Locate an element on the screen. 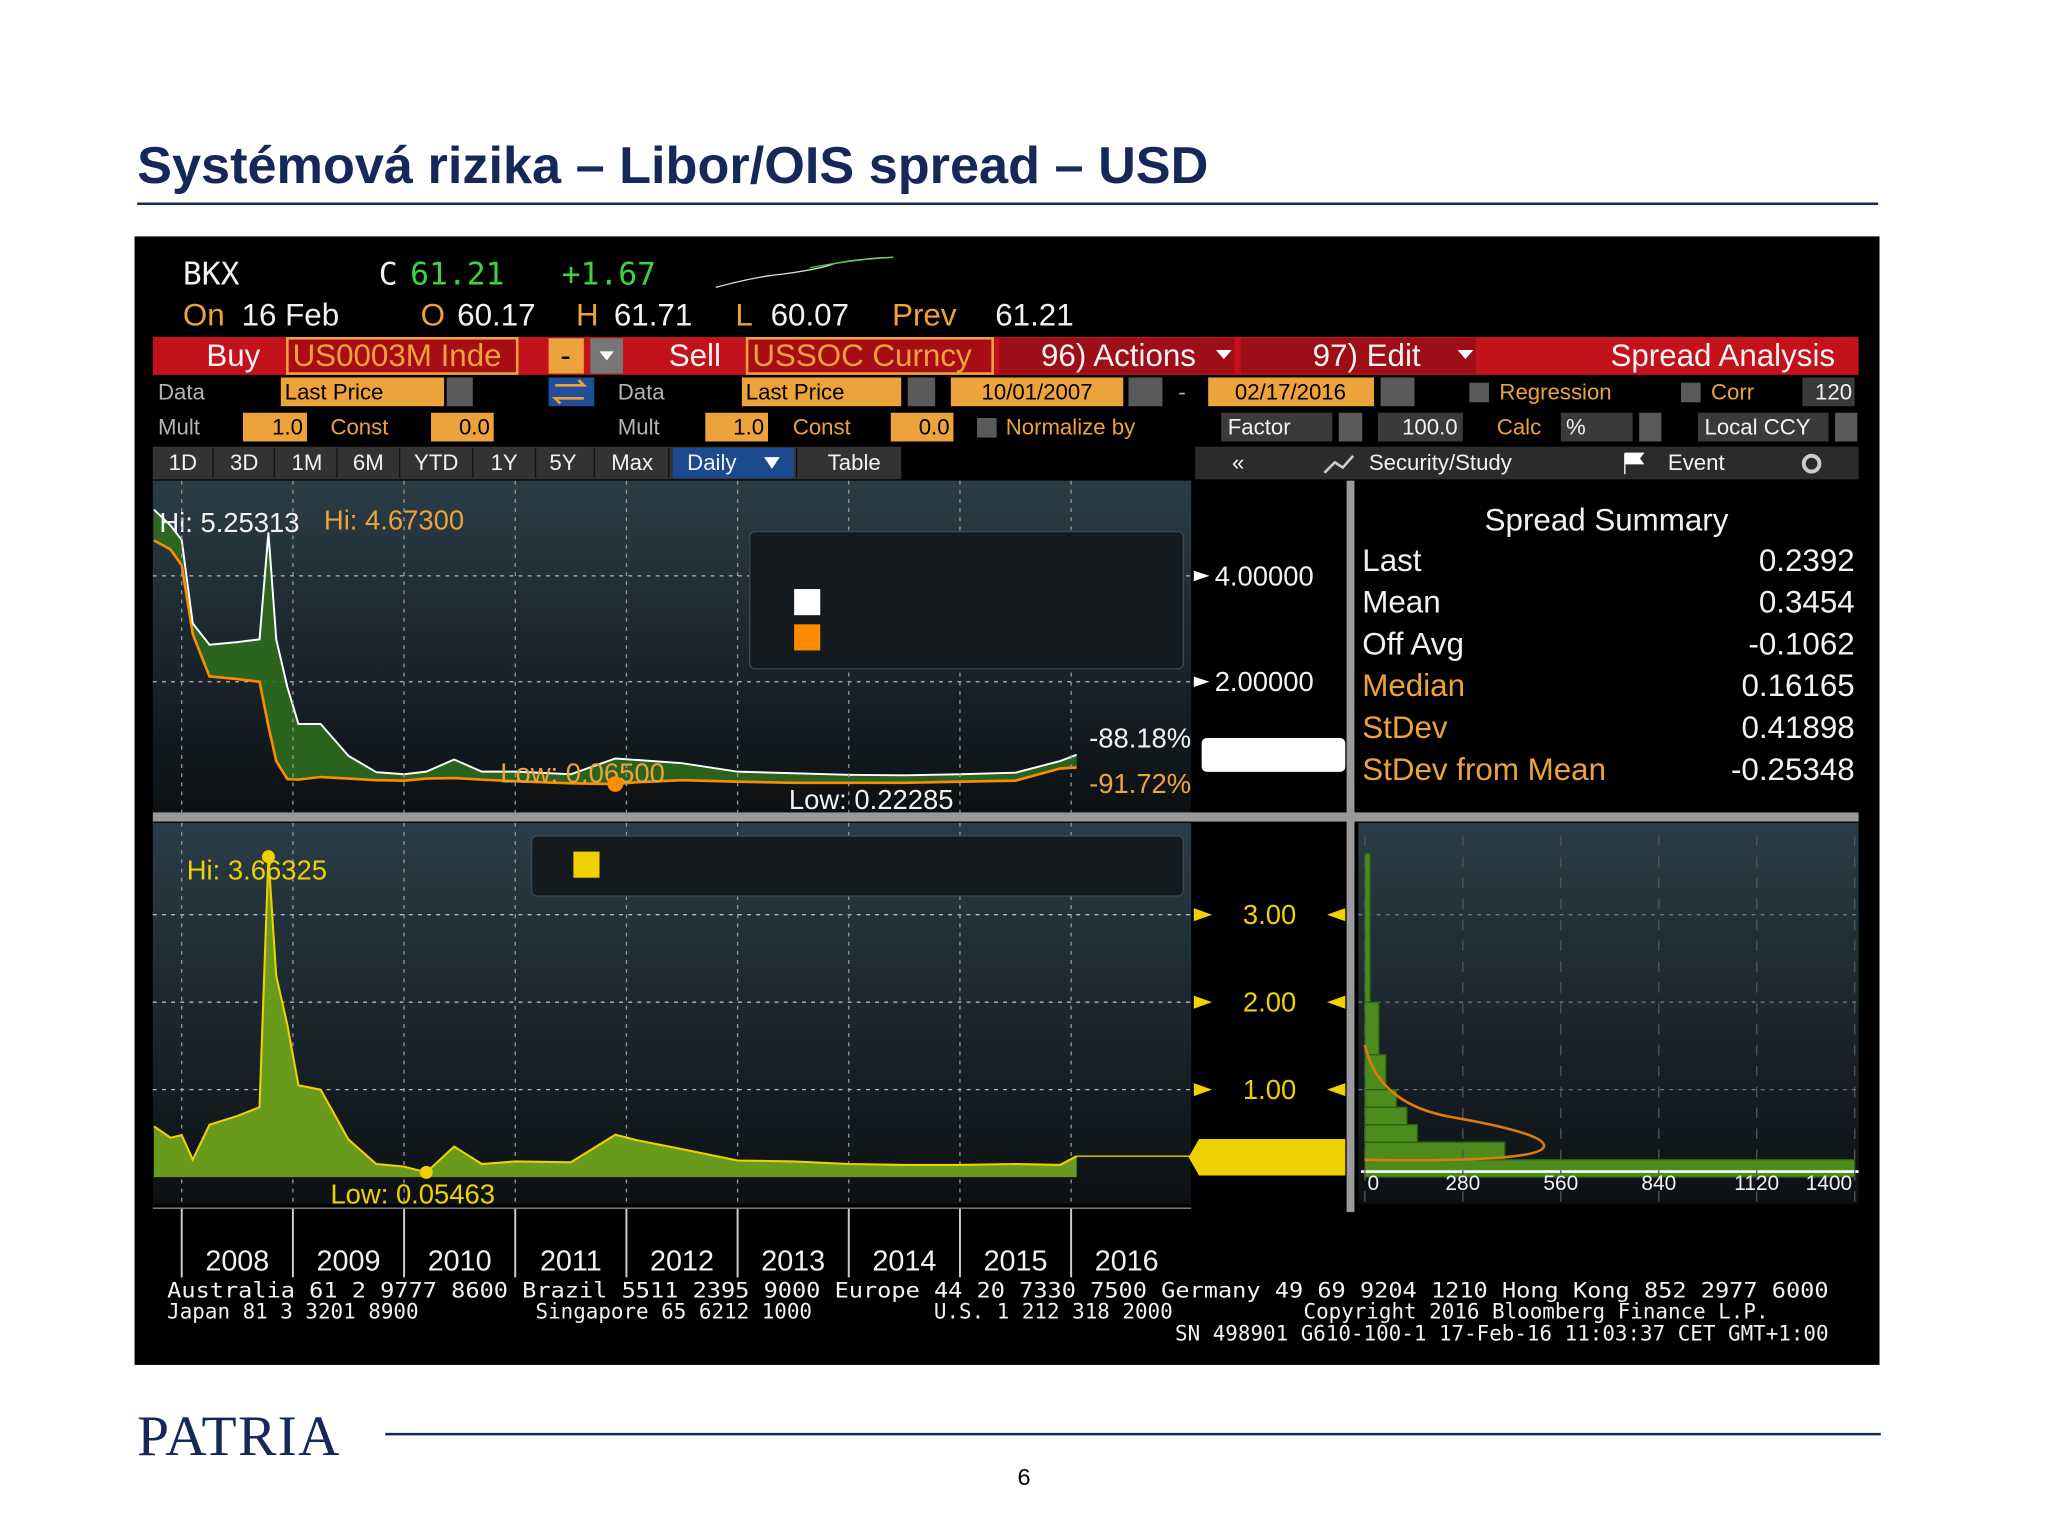 This screenshot has height=1536, width=2048. field-text: 100.0 is located at coordinates (1430, 427).